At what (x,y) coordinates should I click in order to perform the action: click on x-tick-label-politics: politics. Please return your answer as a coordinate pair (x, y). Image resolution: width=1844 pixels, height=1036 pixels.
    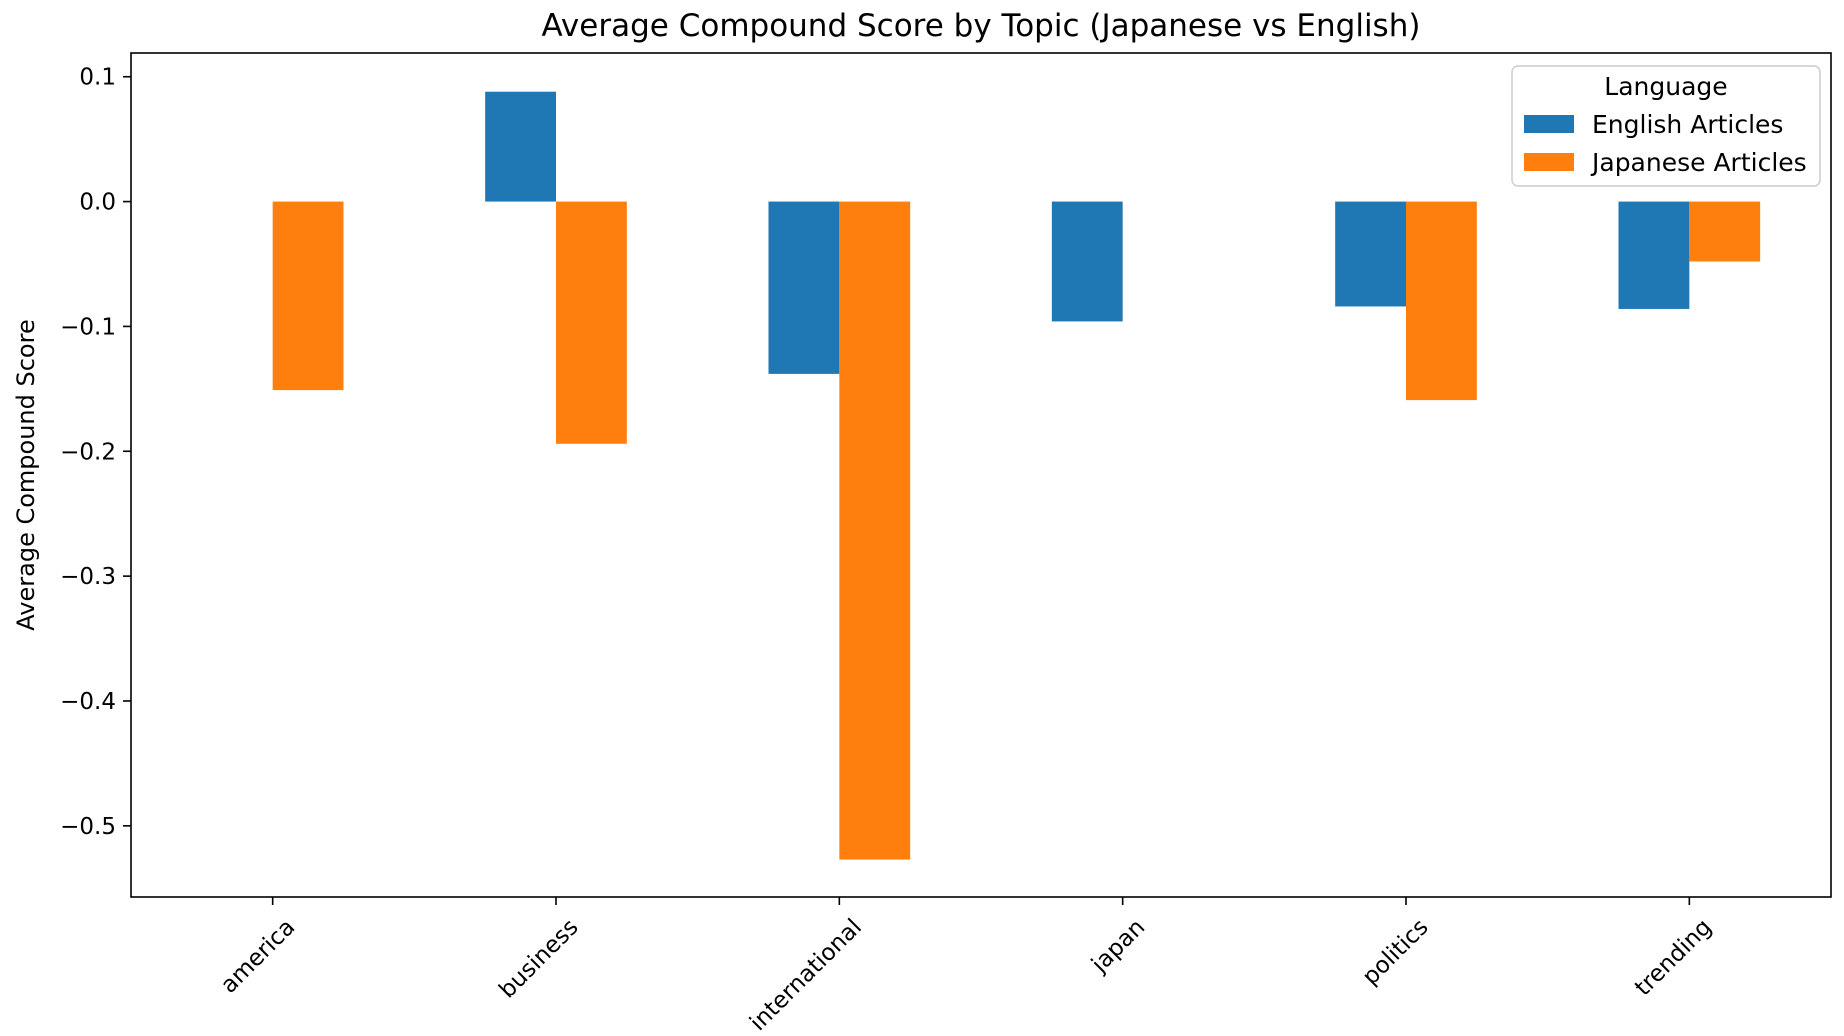
    Looking at the image, I should click on (1396, 952).